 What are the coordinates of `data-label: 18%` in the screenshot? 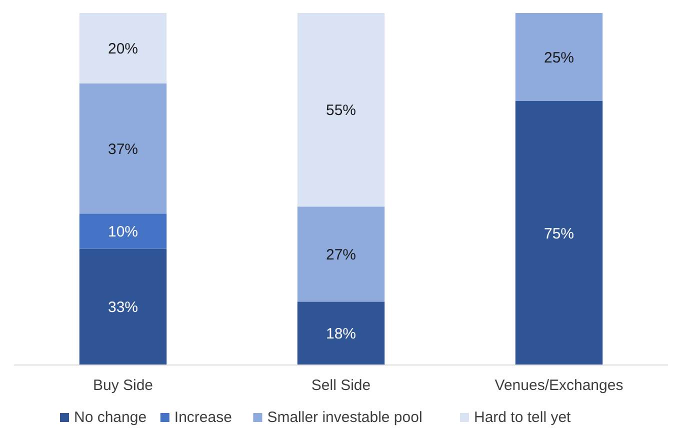 It's located at (341, 334).